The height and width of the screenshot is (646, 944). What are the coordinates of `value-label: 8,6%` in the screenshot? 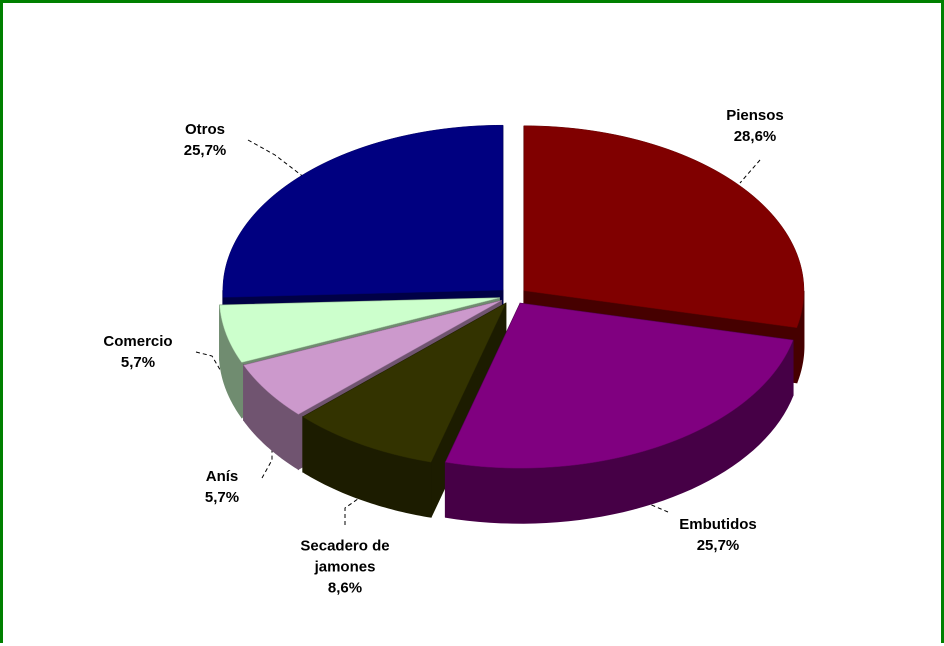 It's located at (345, 588).